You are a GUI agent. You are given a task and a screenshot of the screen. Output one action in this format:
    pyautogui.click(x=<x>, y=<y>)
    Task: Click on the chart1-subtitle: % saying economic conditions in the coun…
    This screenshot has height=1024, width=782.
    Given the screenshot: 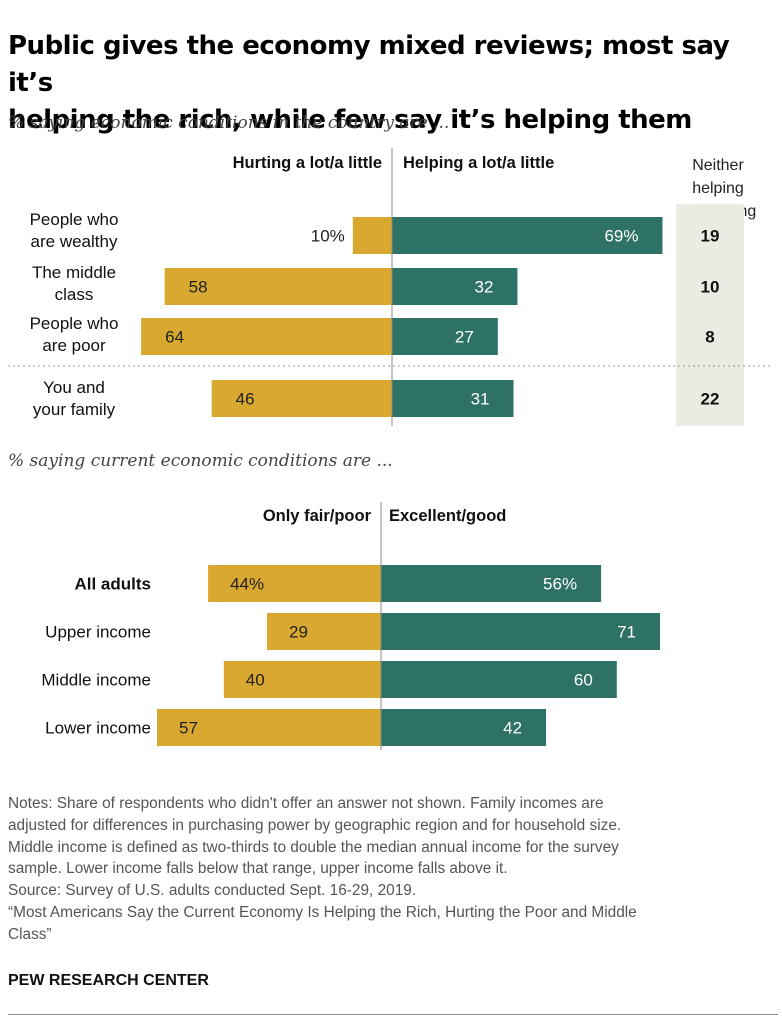 What is the action you would take?
    pyautogui.click(x=229, y=123)
    